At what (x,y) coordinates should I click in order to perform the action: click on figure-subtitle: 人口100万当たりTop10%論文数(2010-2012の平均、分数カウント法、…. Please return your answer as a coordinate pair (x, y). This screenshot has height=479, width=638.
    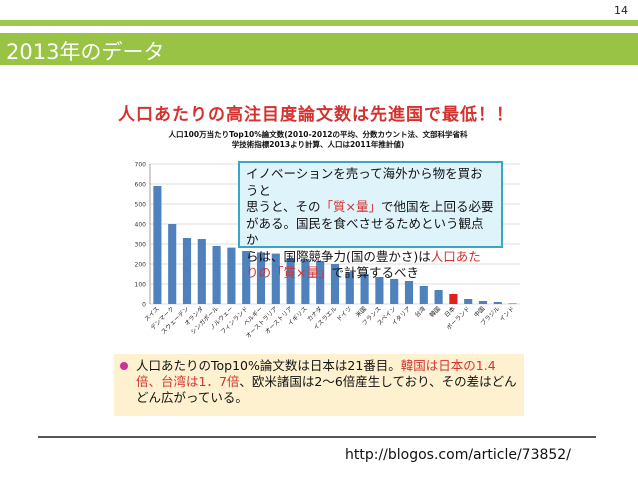
    Looking at the image, I should click on (318, 140).